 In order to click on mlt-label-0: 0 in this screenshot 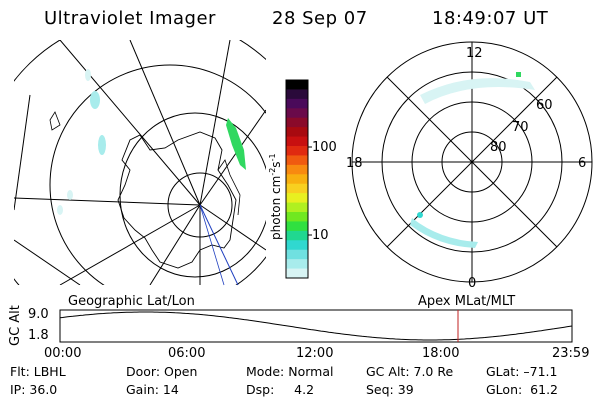, I will do `click(472, 283)`.